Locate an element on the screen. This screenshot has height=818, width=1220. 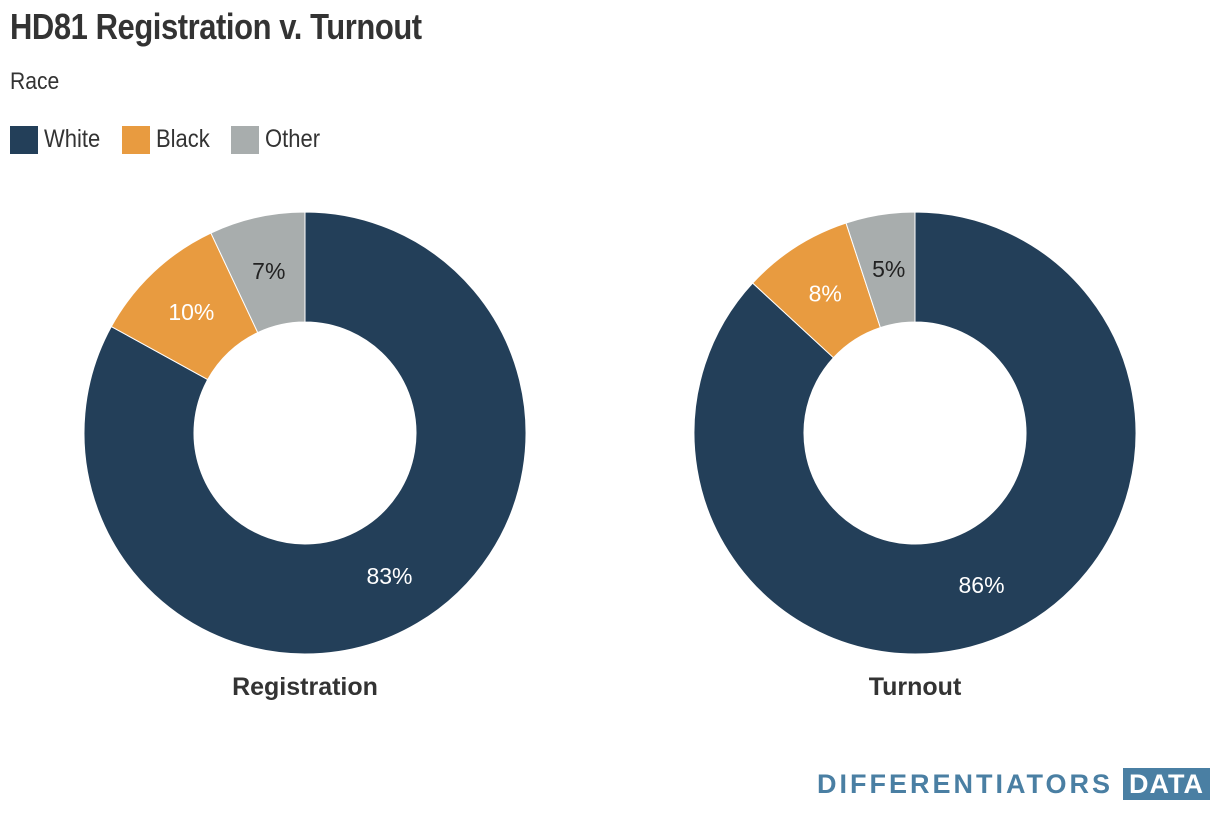
chart-subtitle: Race is located at coordinates (35, 81).